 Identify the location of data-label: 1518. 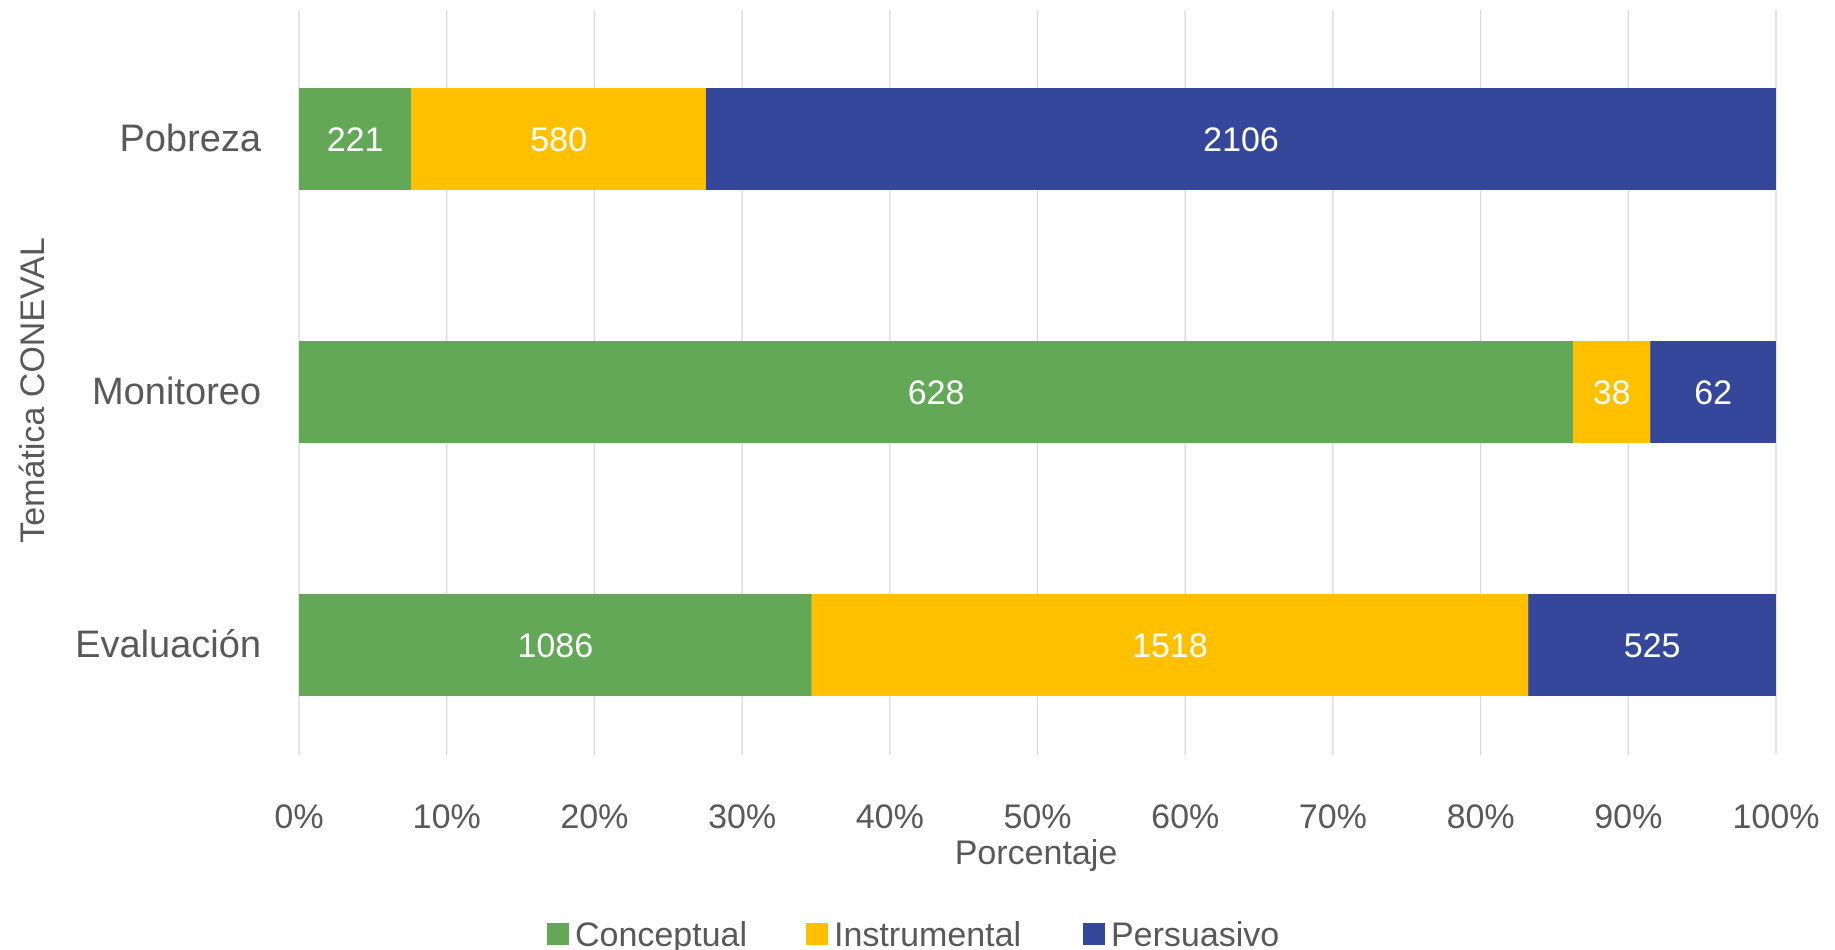
(1170, 646).